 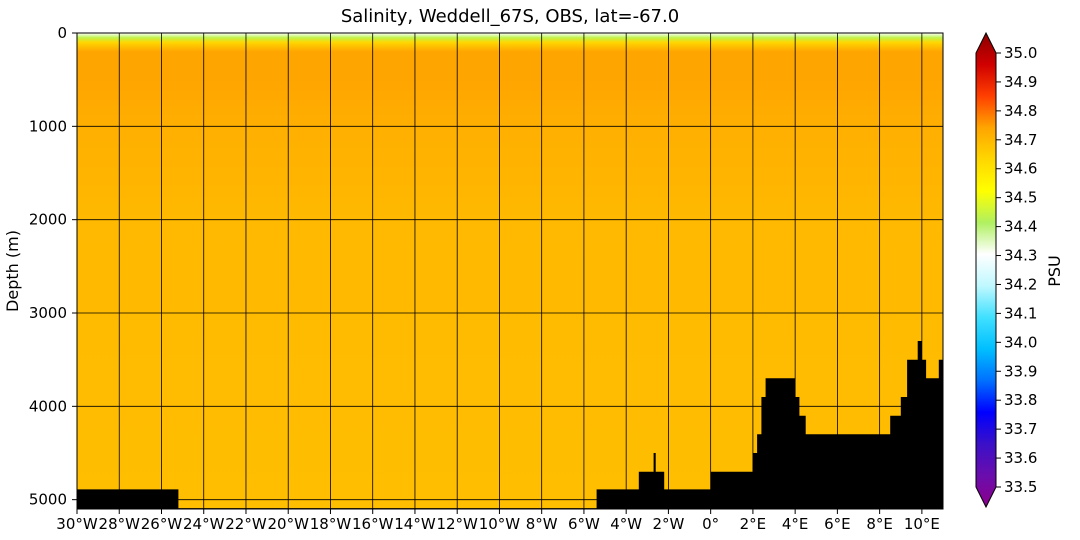 What do you see at coordinates (1020, 342) in the screenshot?
I see `colorbar-tick-label: 34.0` at bounding box center [1020, 342].